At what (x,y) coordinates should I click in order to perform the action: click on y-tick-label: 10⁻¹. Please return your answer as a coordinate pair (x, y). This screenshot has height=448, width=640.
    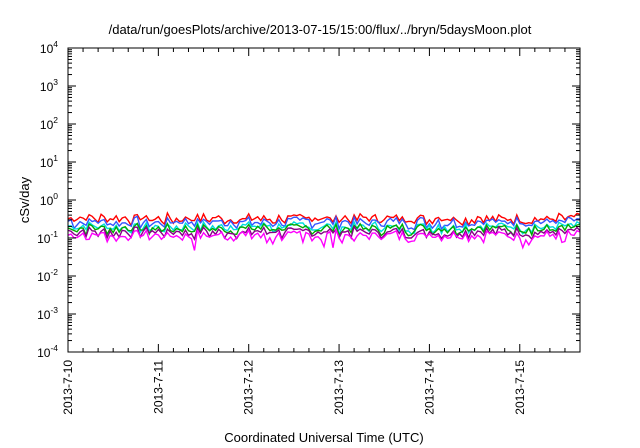
    Looking at the image, I should click on (47, 237).